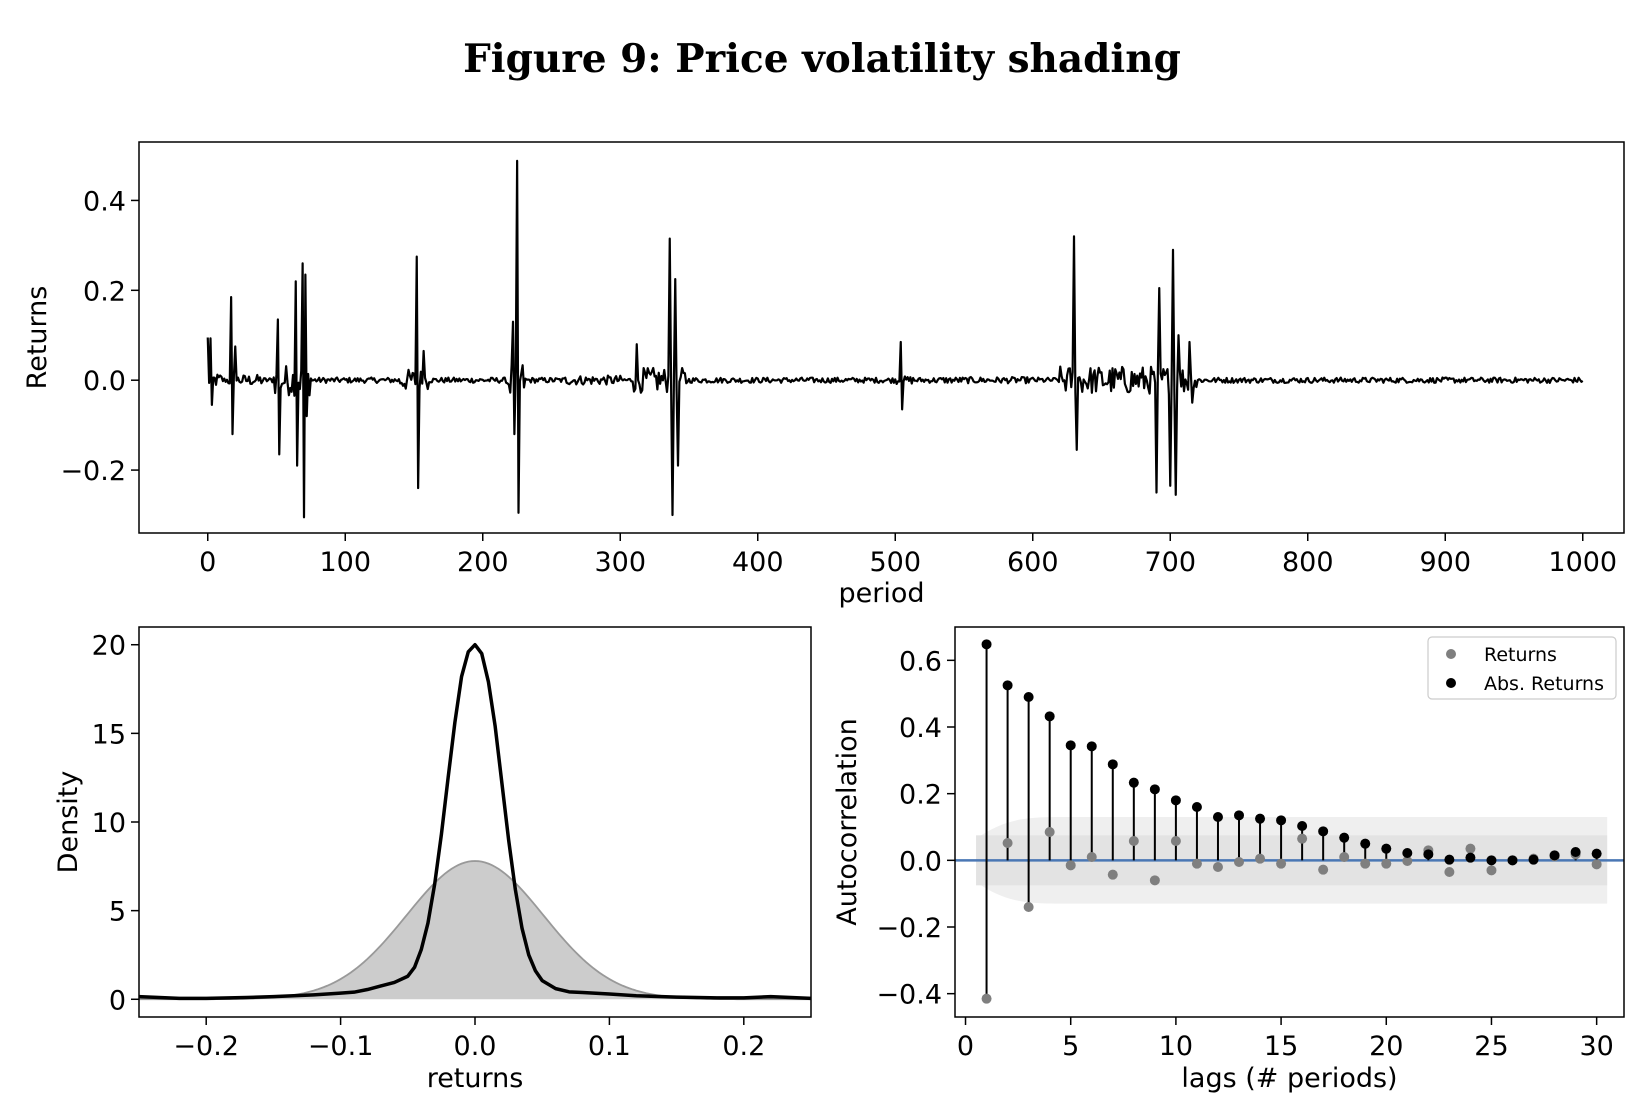 The width and height of the screenshot is (1644, 1100). What do you see at coordinates (1170, 562) in the screenshot?
I see `x-tick-label: 700` at bounding box center [1170, 562].